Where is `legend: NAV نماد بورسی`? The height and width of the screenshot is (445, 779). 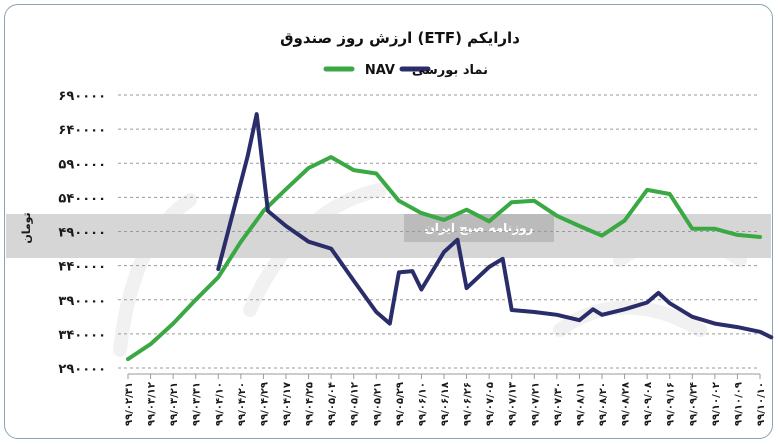
legend: NAV نماد بورسی is located at coordinates (405, 70).